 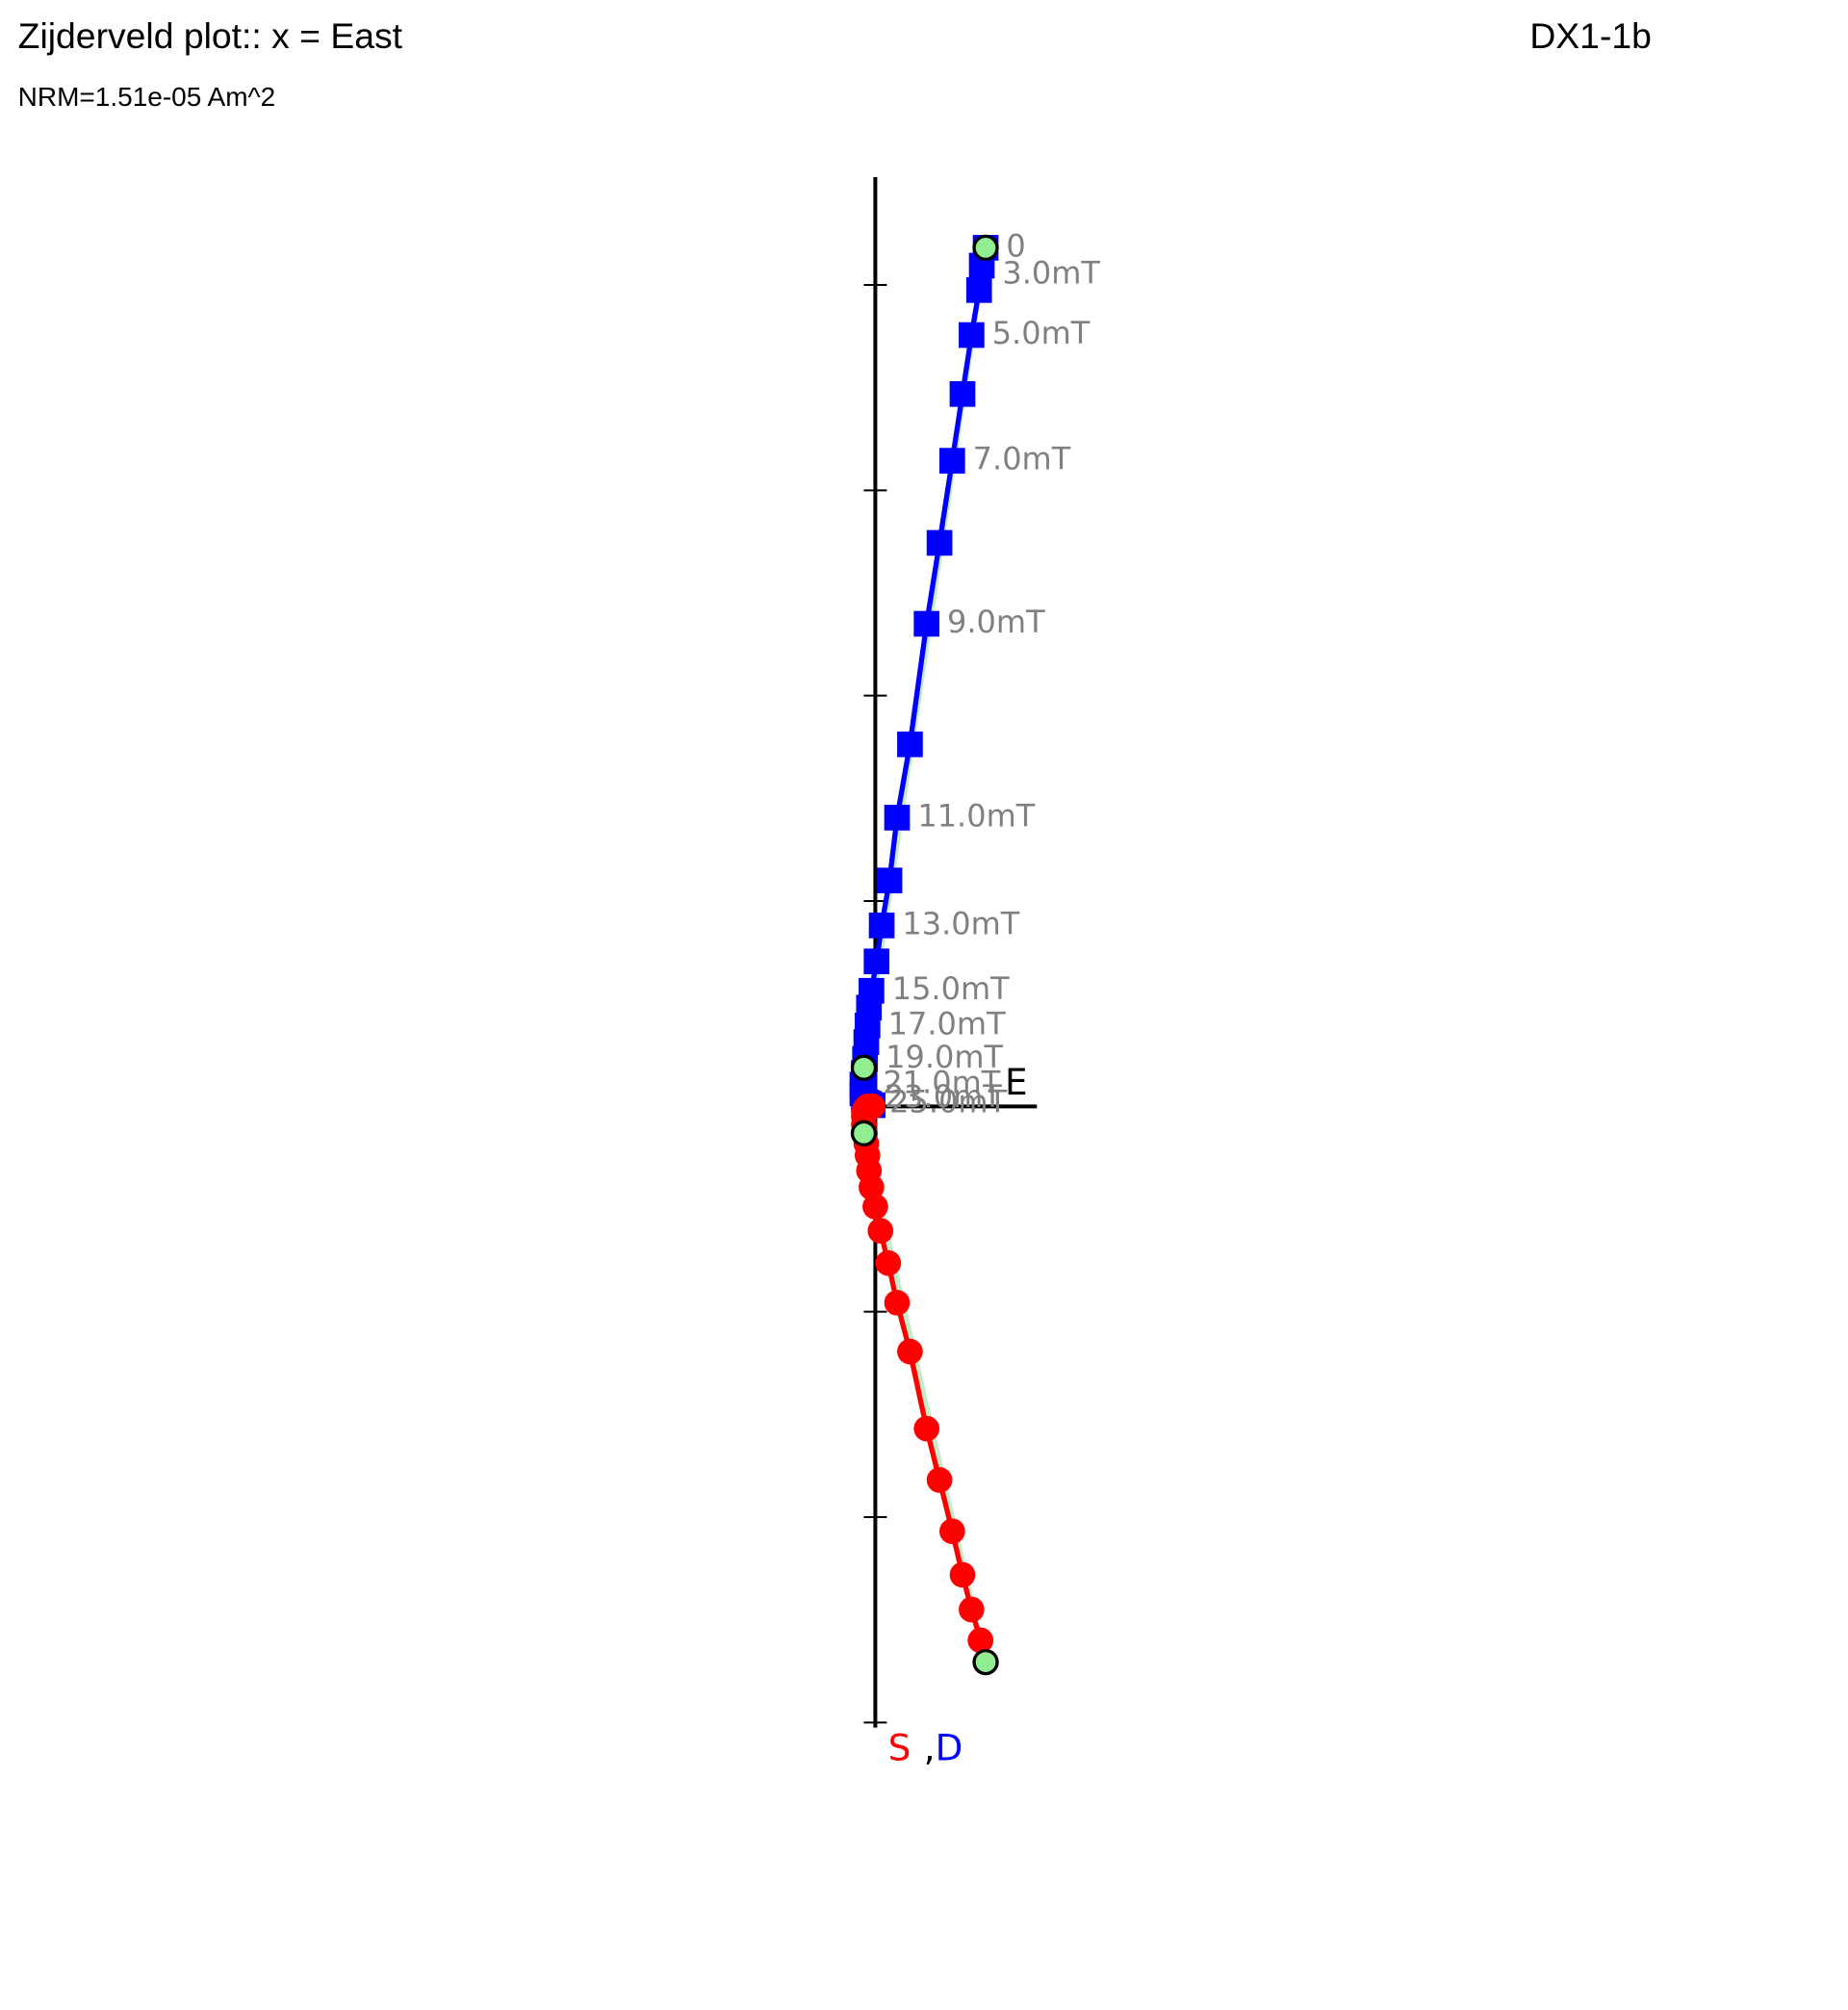 What do you see at coordinates (996, 622) in the screenshot?
I see `point-label: 9.0mT` at bounding box center [996, 622].